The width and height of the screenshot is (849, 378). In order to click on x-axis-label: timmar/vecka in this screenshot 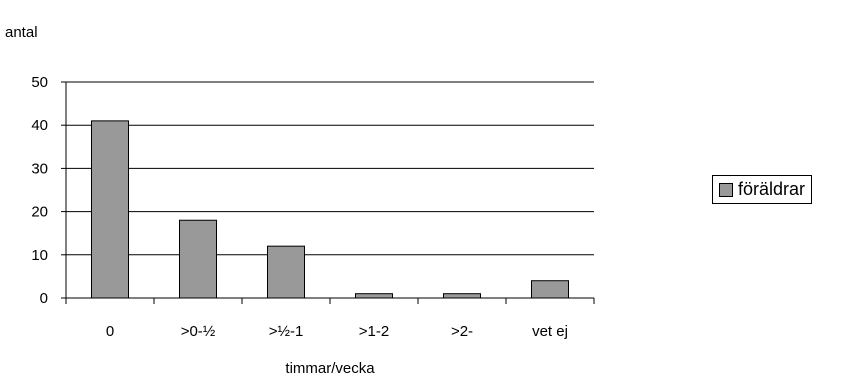, I will do `click(330, 368)`.